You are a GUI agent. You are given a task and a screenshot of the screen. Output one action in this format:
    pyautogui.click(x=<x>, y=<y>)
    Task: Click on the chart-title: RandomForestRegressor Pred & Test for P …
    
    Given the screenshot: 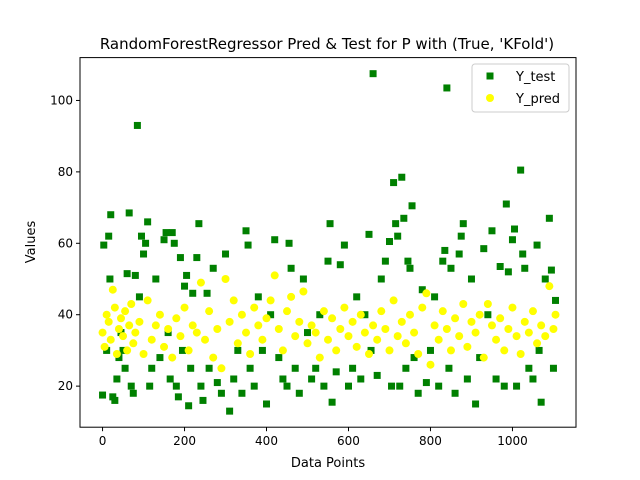 What is the action you would take?
    pyautogui.click(x=327, y=44)
    